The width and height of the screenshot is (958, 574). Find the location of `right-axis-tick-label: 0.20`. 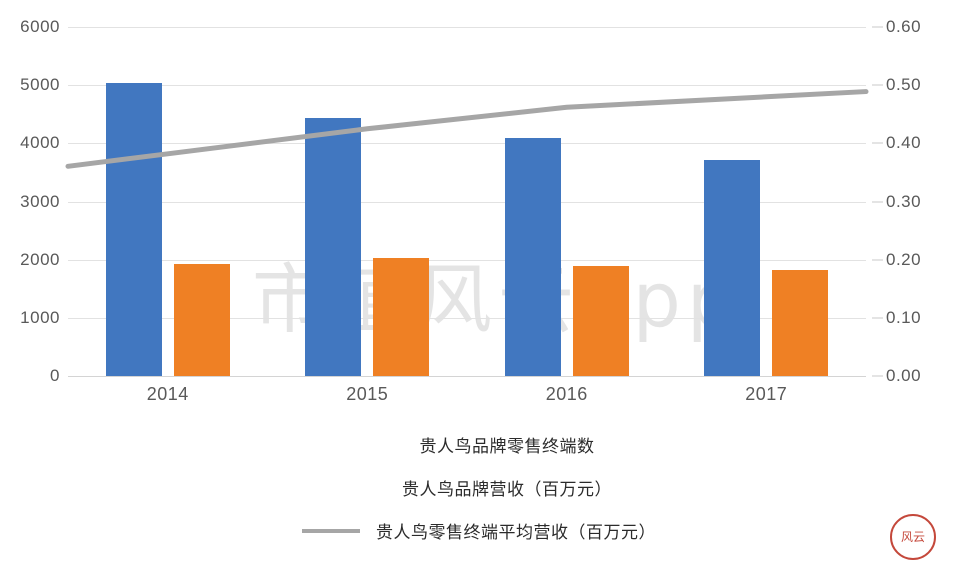

right-axis-tick-label: 0.20 is located at coordinates (904, 259).